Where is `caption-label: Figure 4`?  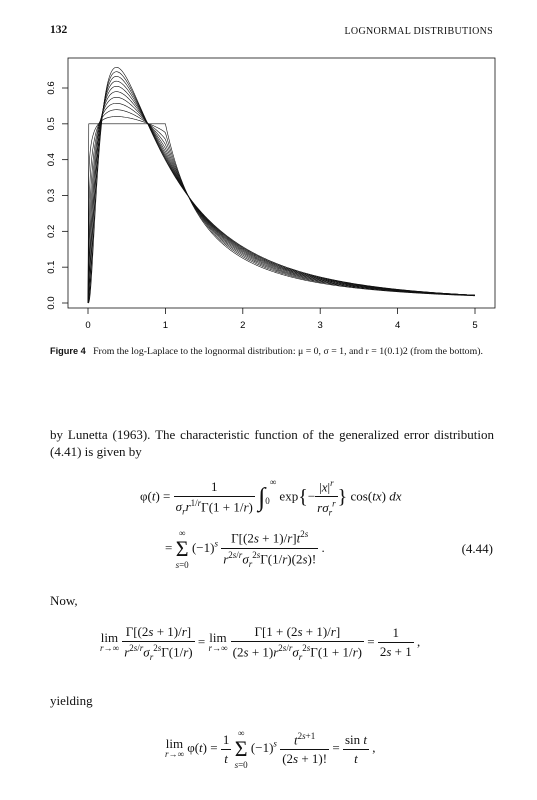
caption-label: Figure 4 is located at coordinates (68, 351).